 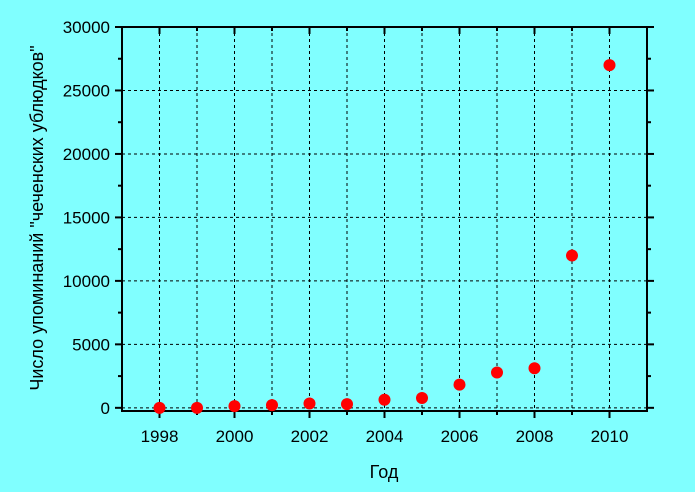 What do you see at coordinates (91, 344) in the screenshot?
I see `y-tick-label: 5000` at bounding box center [91, 344].